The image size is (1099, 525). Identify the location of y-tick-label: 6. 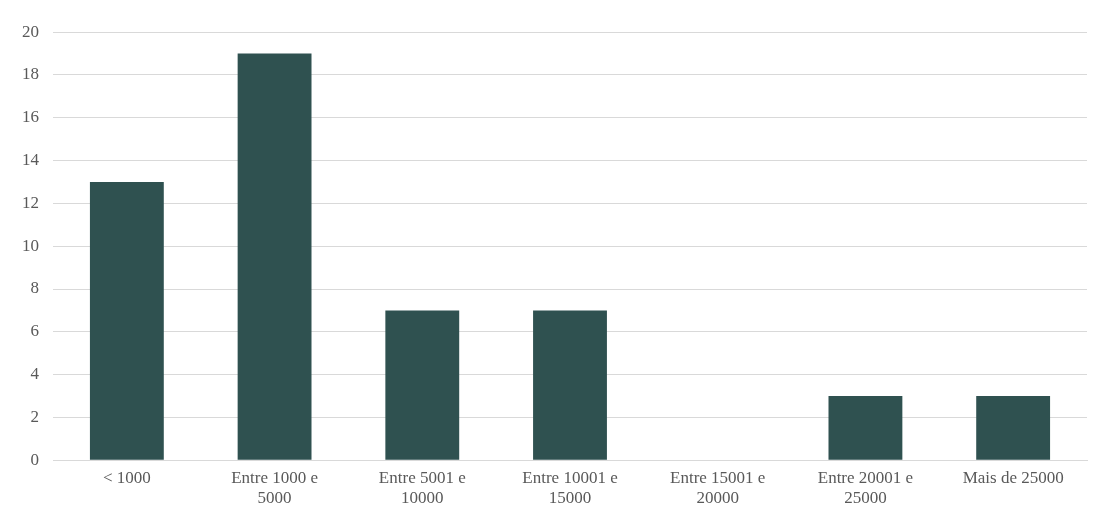
(34, 331).